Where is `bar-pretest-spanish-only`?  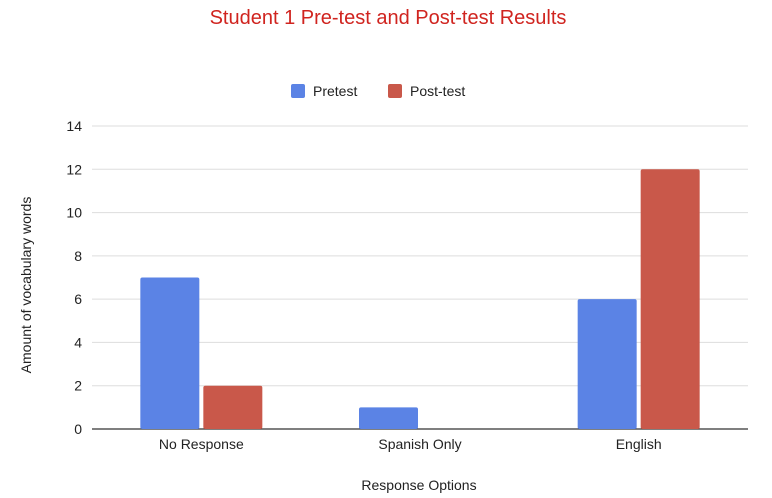
bar-pretest-spanish-only is located at coordinates (388, 418).